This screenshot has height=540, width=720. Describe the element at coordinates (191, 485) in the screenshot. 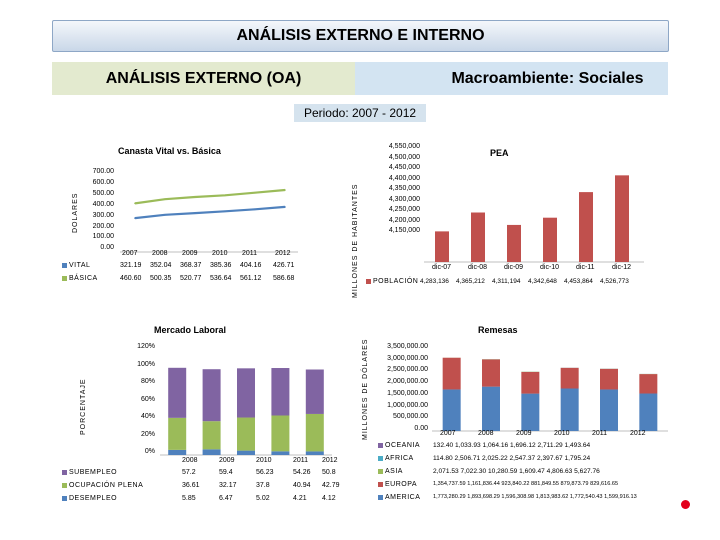

I see `mercado-cell: 36.61` at that location.